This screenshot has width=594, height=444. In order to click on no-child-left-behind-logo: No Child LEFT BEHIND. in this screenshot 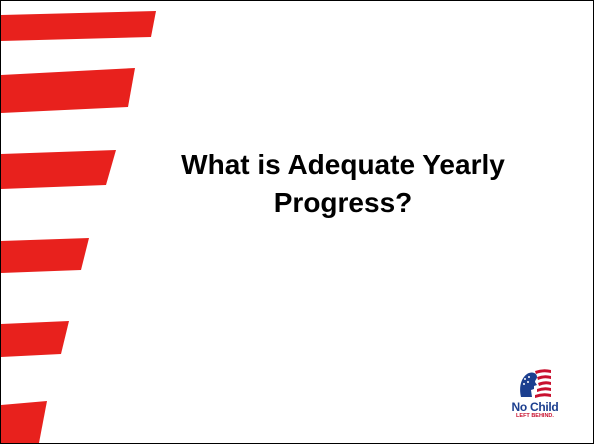, I will do `click(535, 398)`.